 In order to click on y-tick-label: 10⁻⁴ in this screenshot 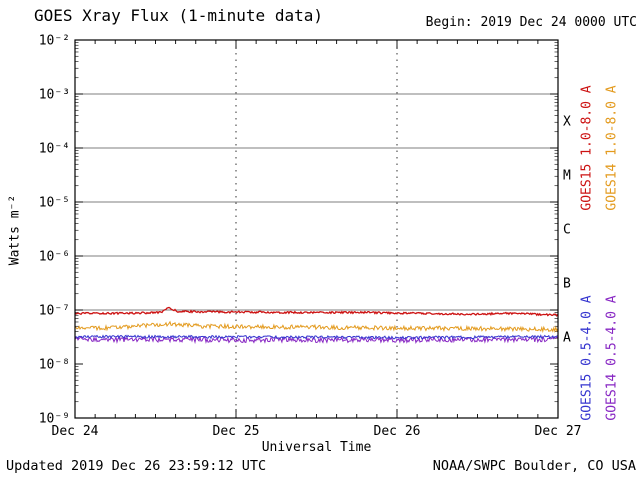, I will do `click(54, 149)`.